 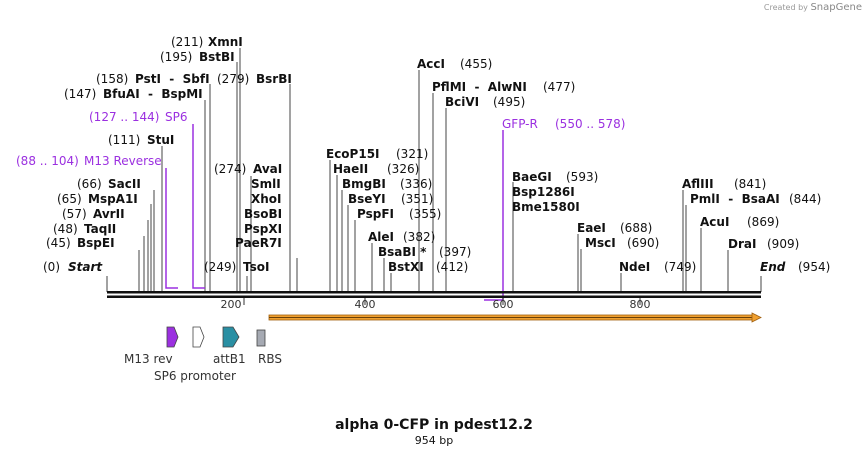 What do you see at coordinates (258, 243) in the screenshot?
I see `site-name-paer7i: PaeR7I` at bounding box center [258, 243].